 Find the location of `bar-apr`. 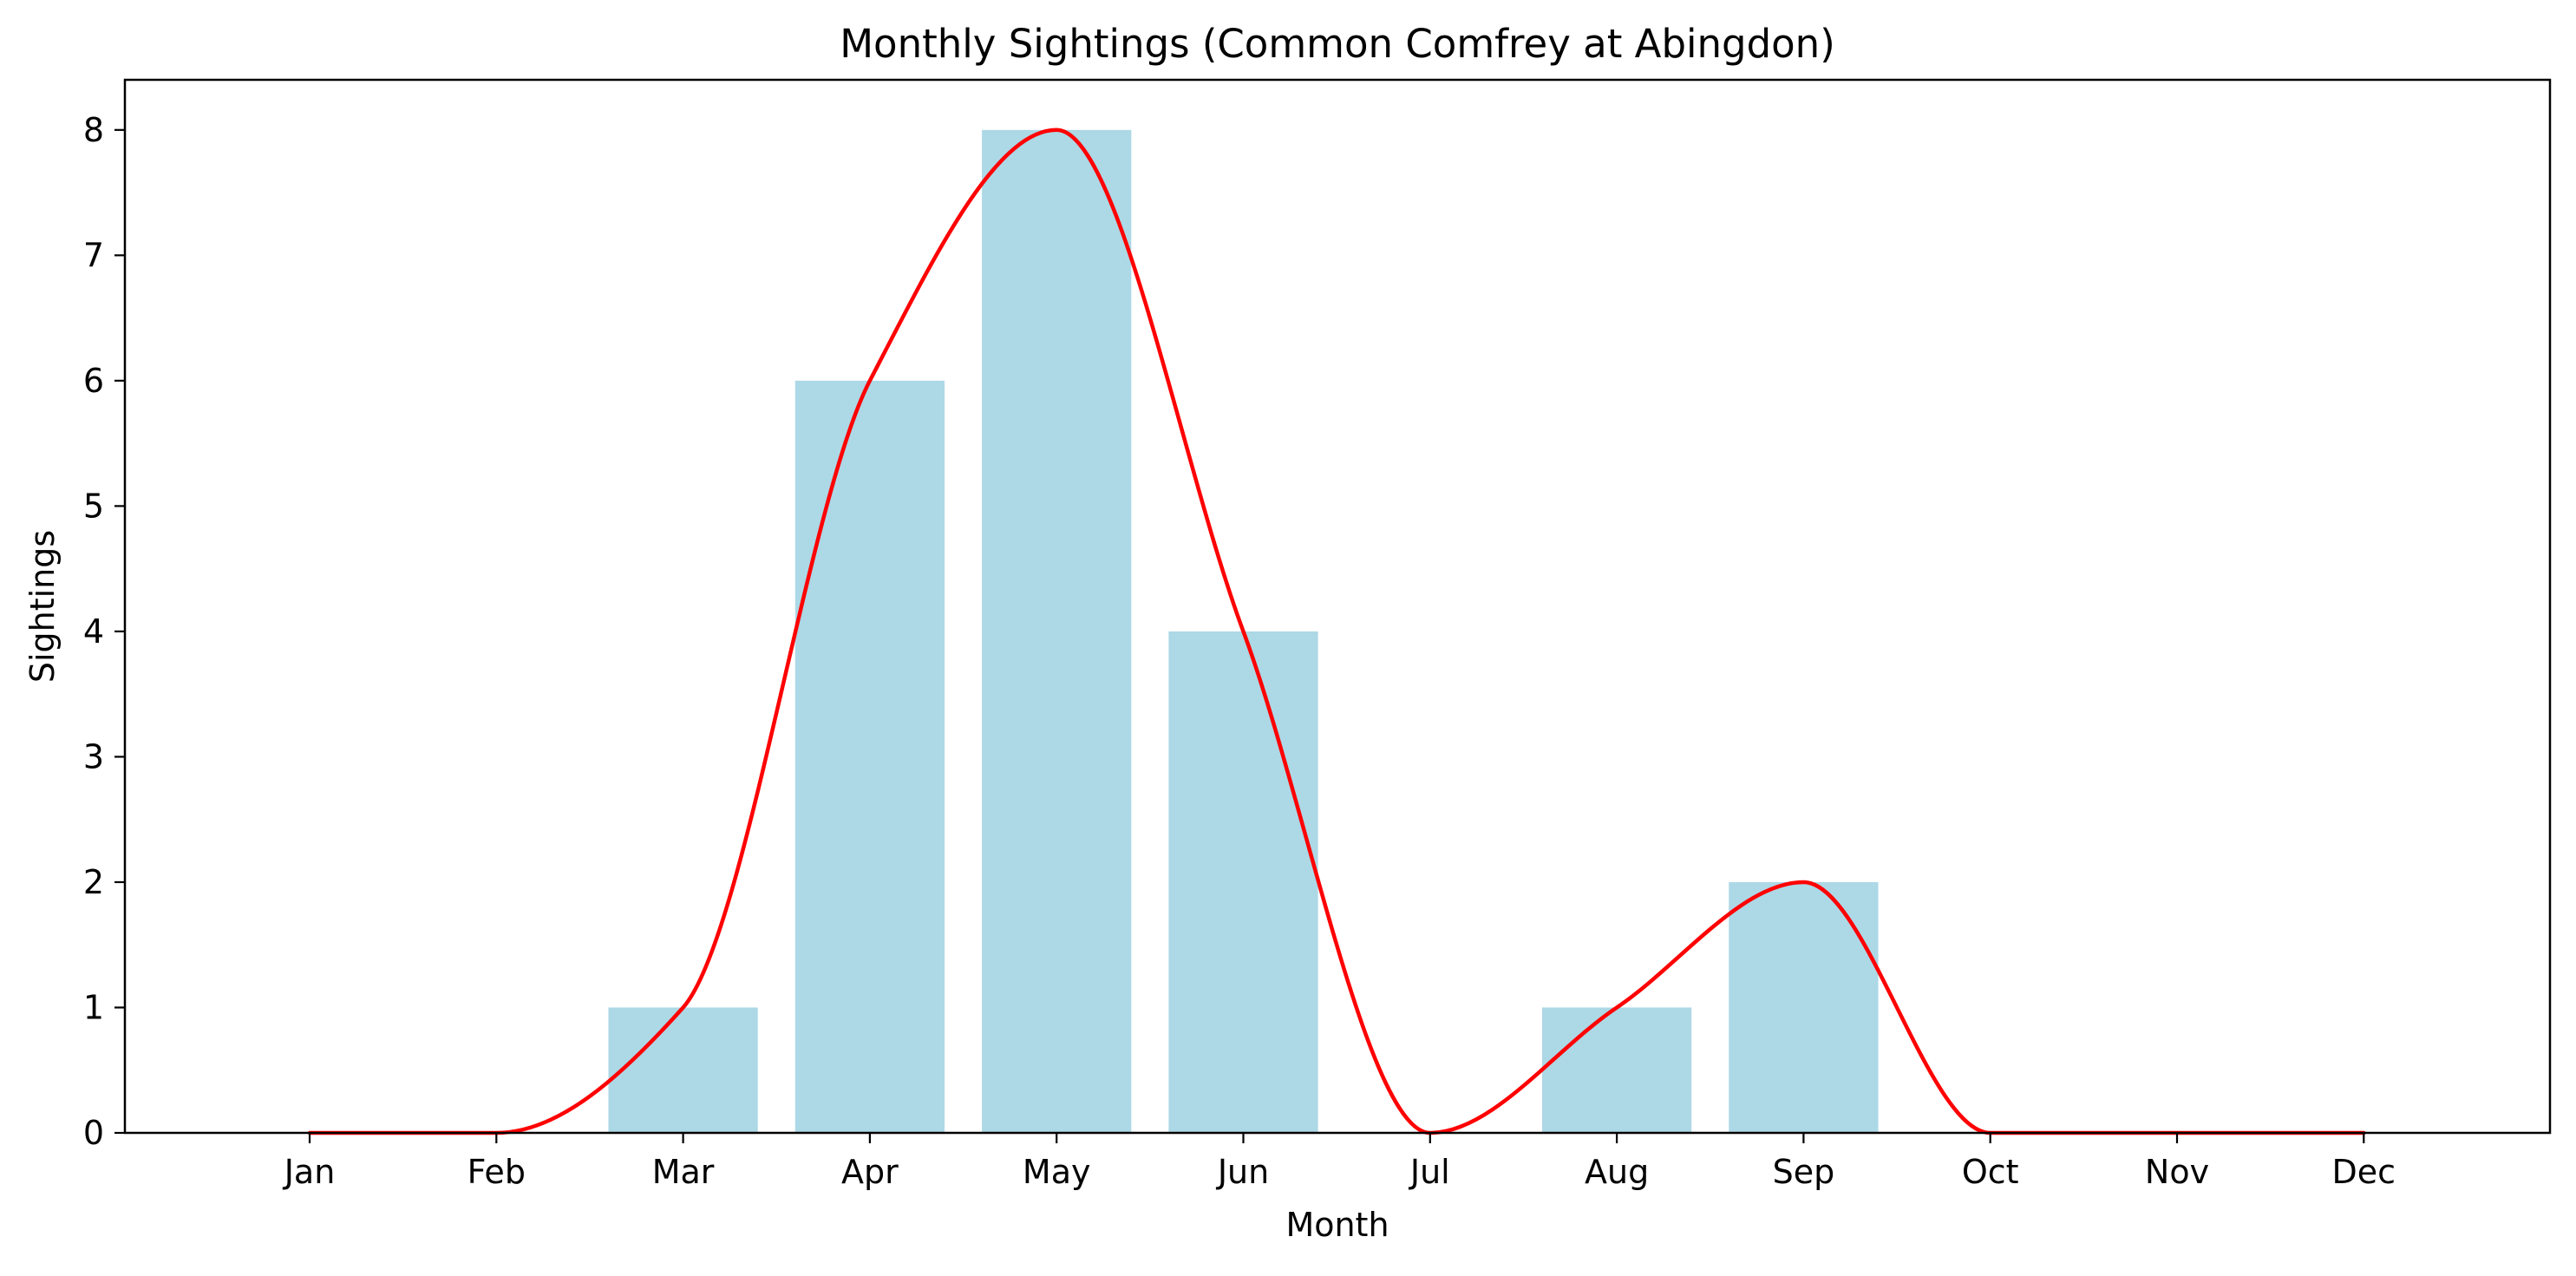

bar-apr is located at coordinates (869, 756).